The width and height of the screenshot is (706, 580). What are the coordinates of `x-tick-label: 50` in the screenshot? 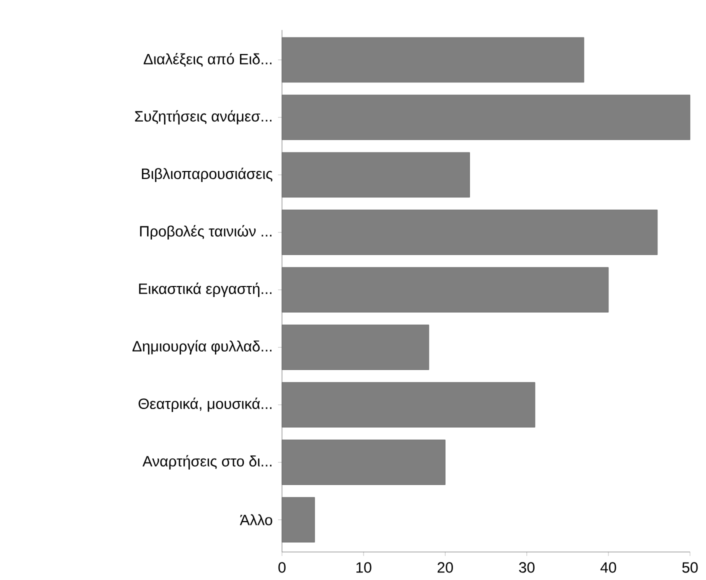 It's located at (690, 567).